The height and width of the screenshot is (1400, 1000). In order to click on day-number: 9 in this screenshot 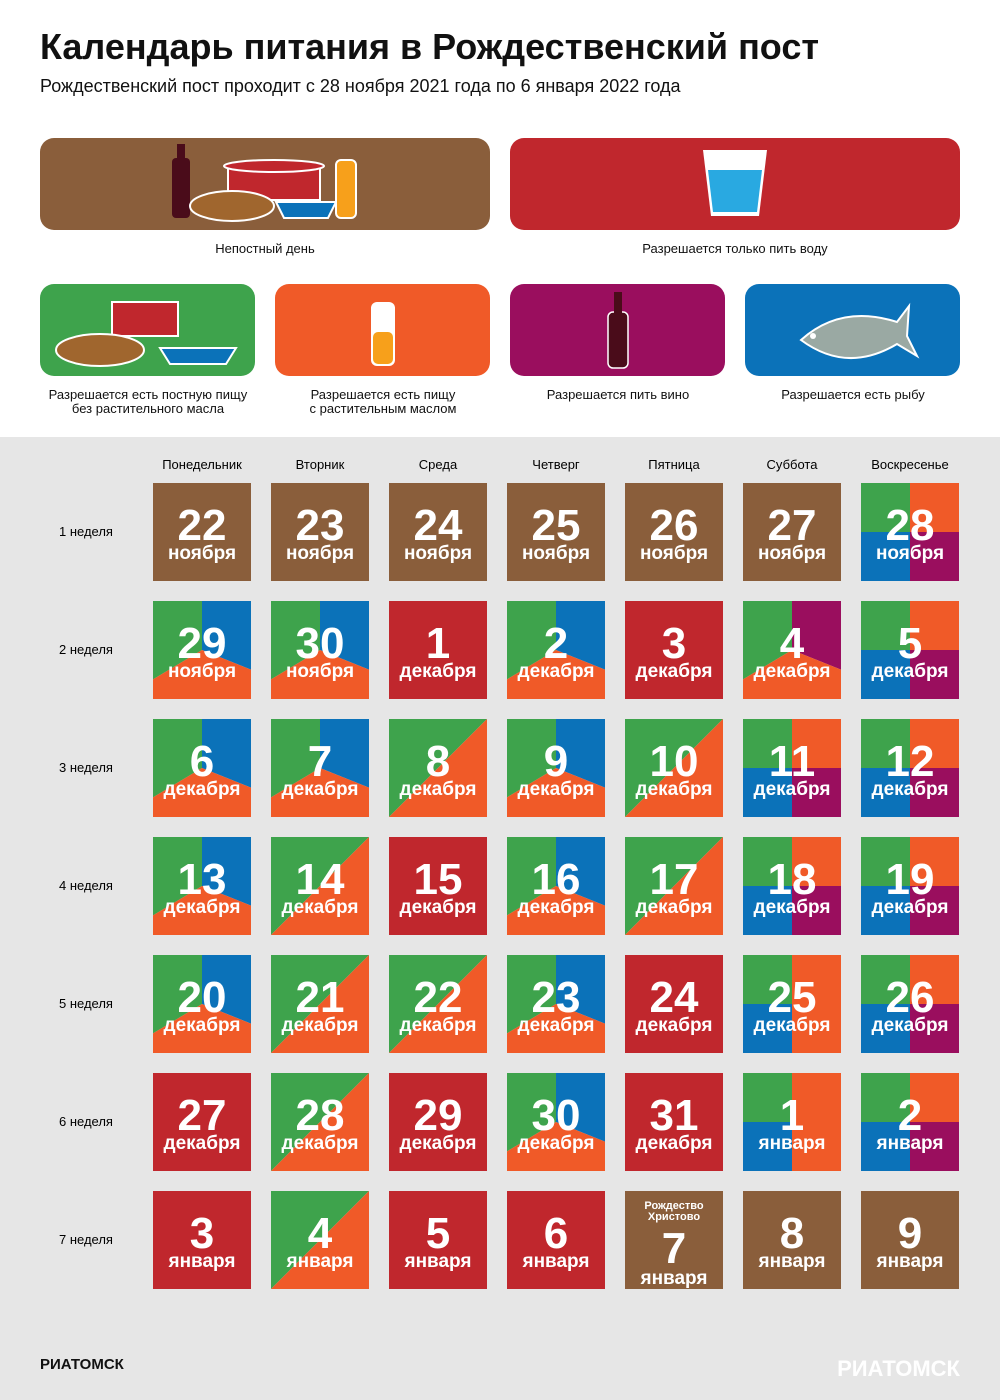, I will do `click(556, 761)`.